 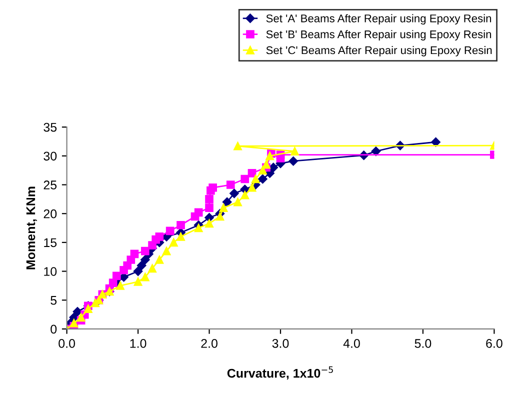 What do you see at coordinates (50, 243) in the screenshot?
I see `y-tick-label: 15` at bounding box center [50, 243].